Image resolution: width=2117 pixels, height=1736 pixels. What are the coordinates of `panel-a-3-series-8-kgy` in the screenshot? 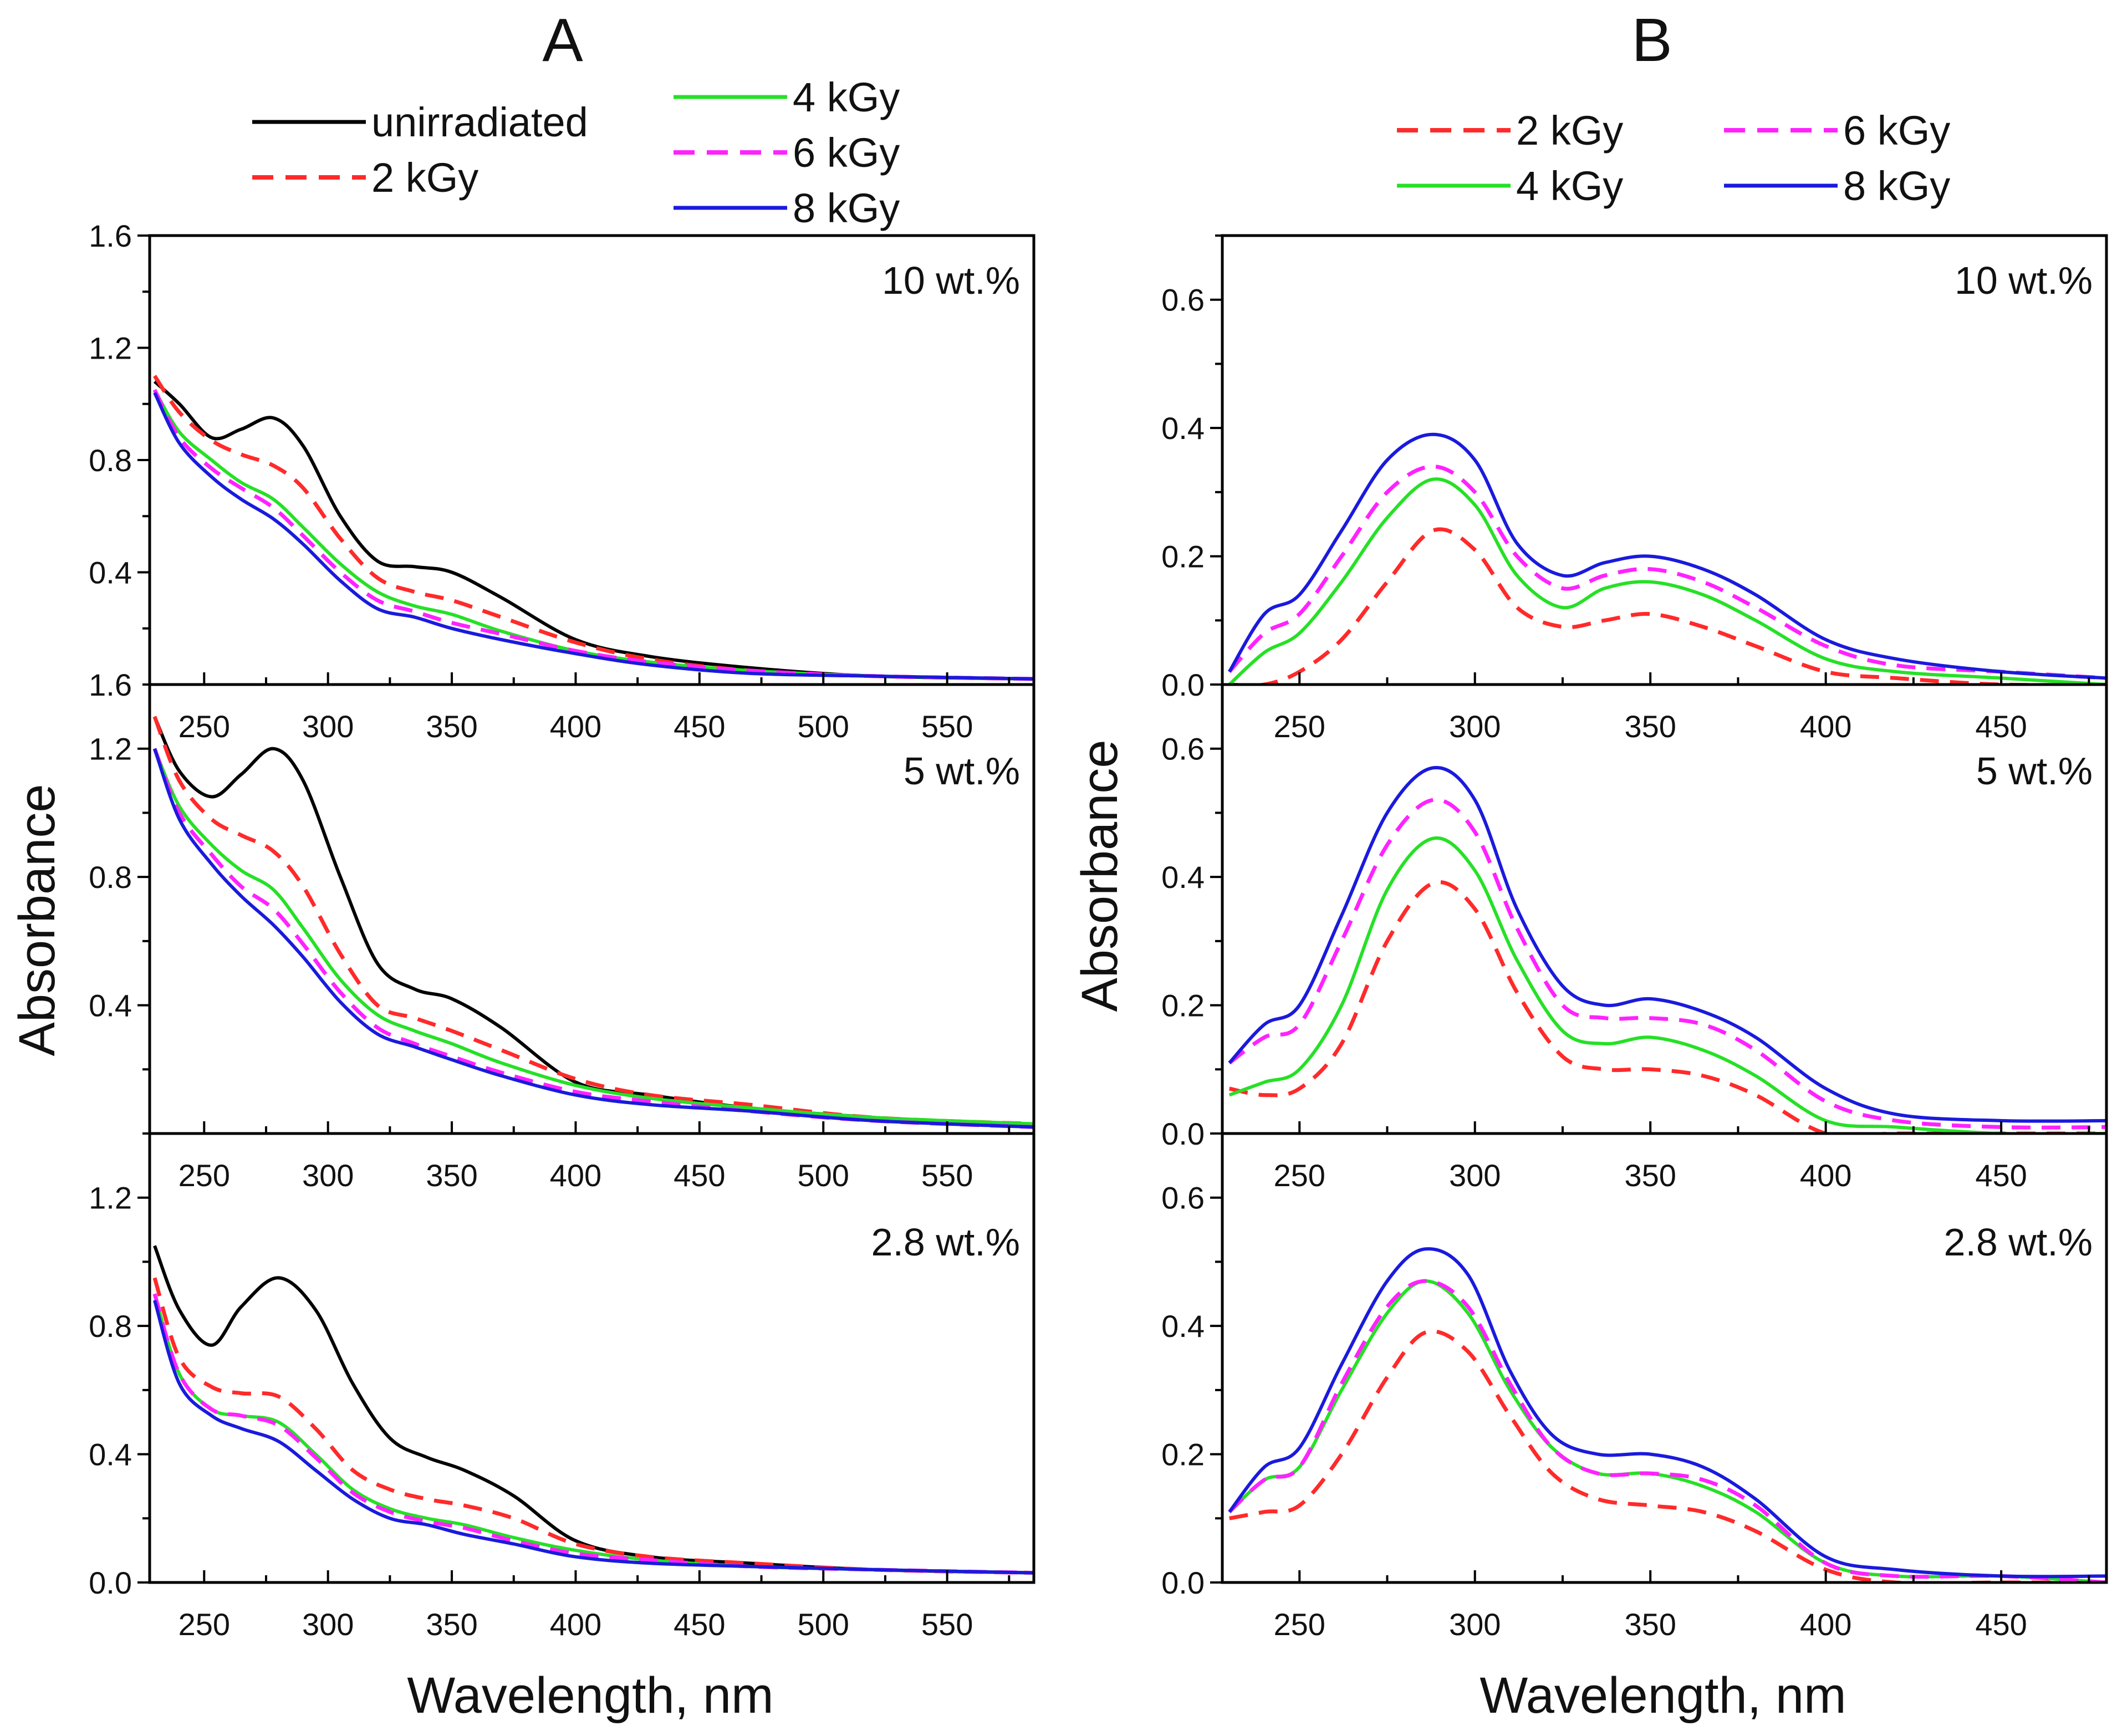 It's located at (593, 1437).